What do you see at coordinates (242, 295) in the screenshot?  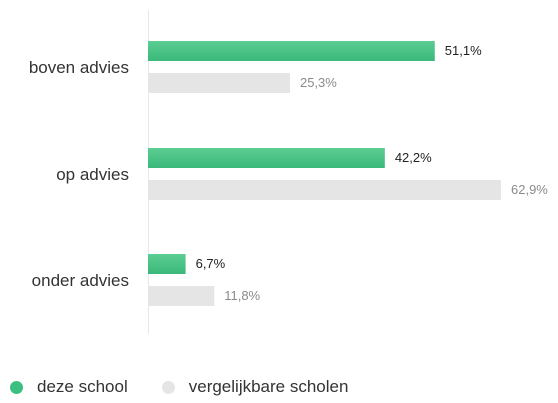 I see `data-label: 11,8%` at bounding box center [242, 295].